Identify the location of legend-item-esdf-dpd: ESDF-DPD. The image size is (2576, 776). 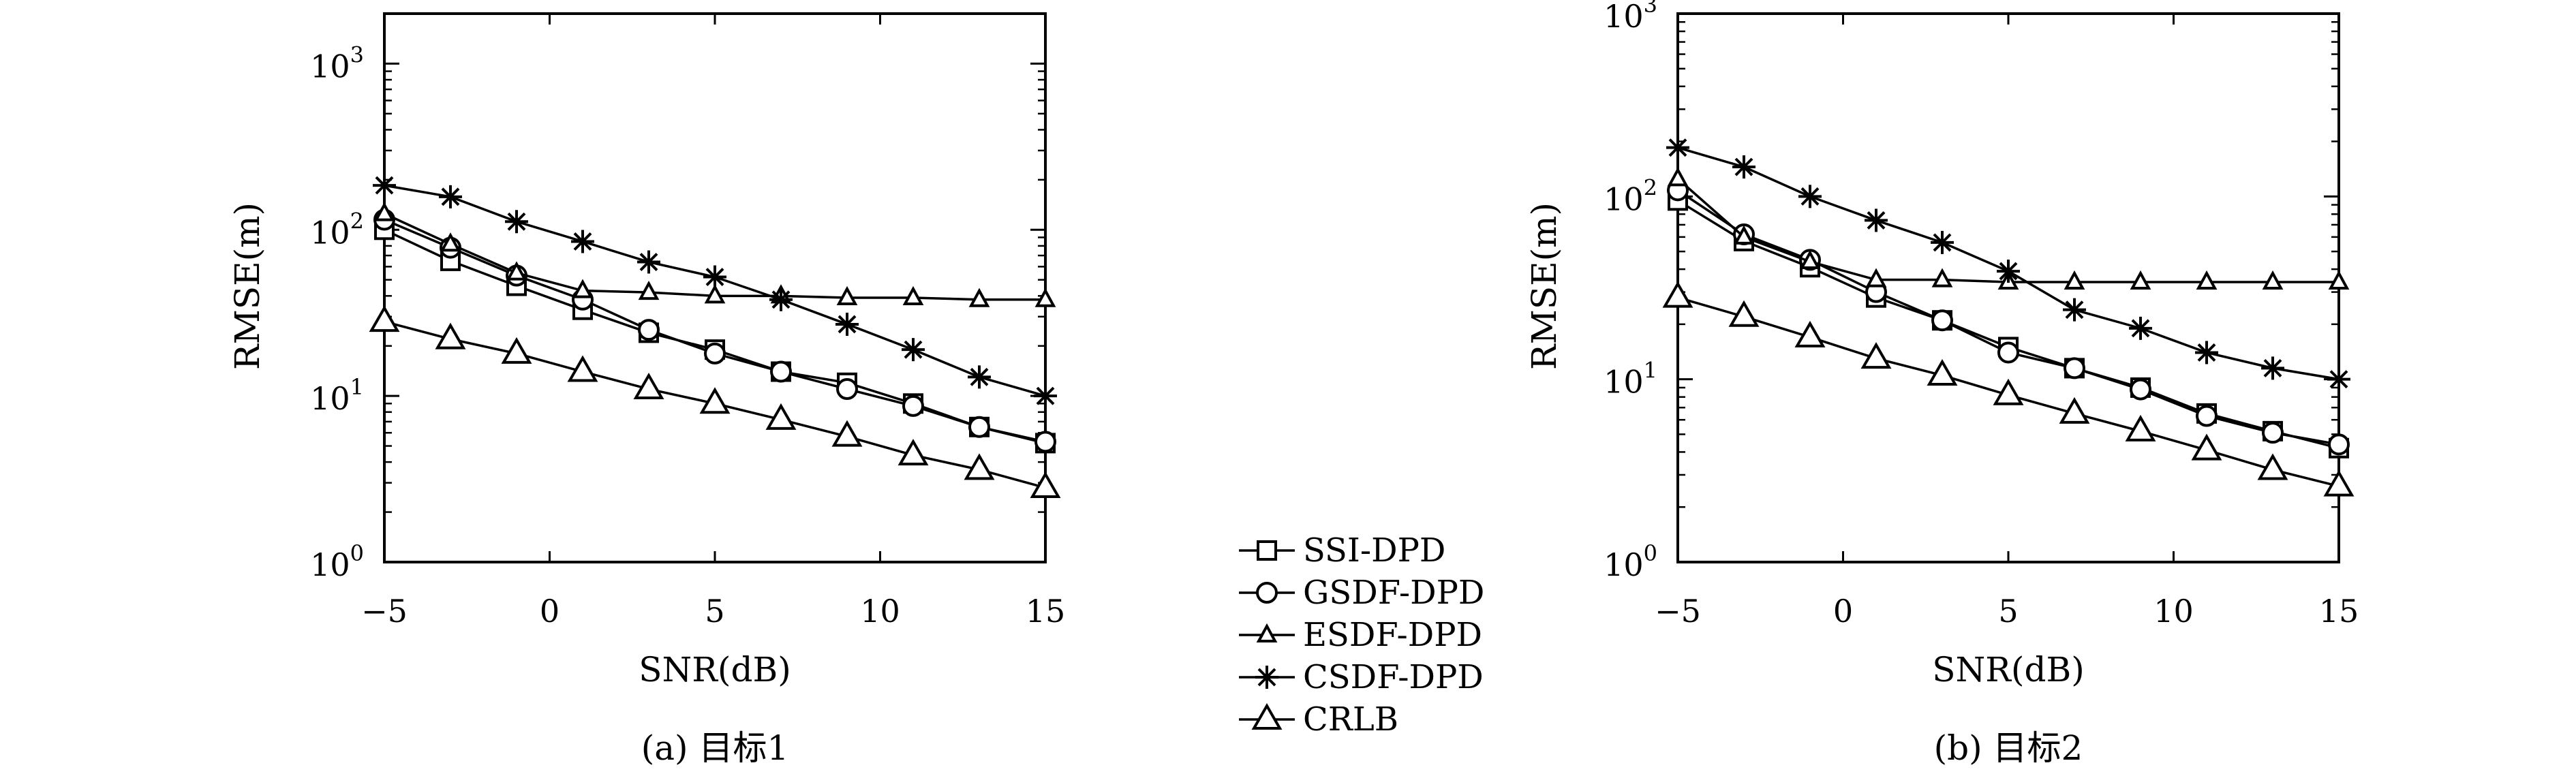
(1360, 635).